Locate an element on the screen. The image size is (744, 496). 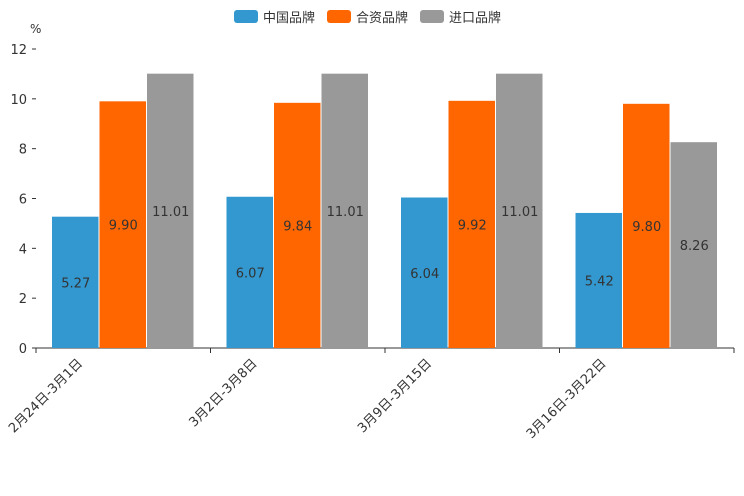
data-label: 9.92 is located at coordinates (472, 225).